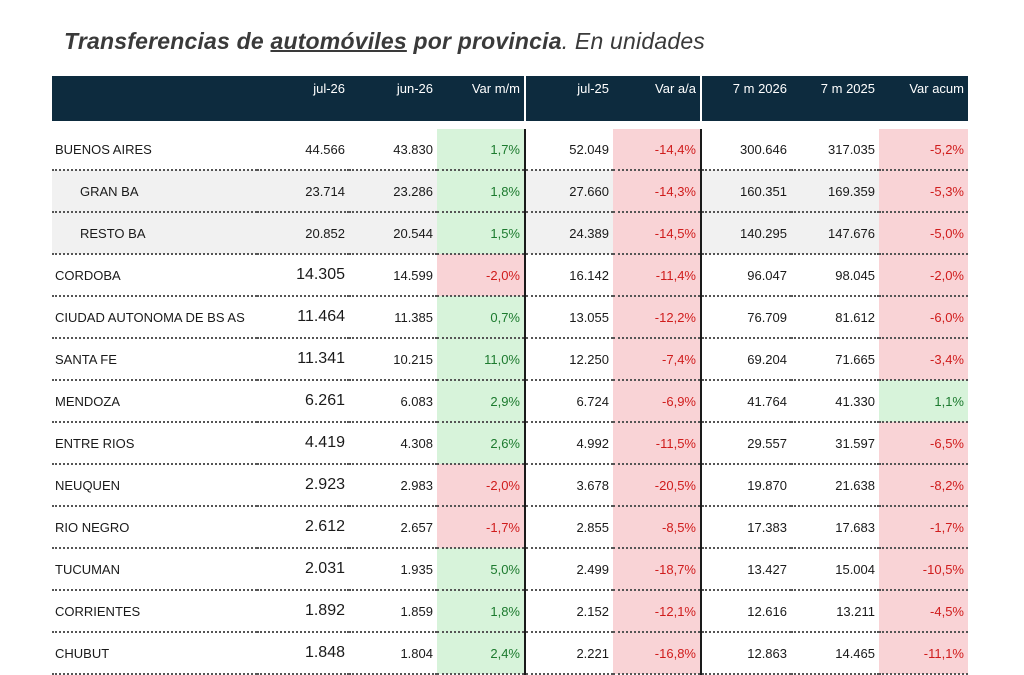 The image size is (1024, 675). Describe the element at coordinates (745, 150) in the screenshot. I see `cell-m2026: 300.646` at that location.